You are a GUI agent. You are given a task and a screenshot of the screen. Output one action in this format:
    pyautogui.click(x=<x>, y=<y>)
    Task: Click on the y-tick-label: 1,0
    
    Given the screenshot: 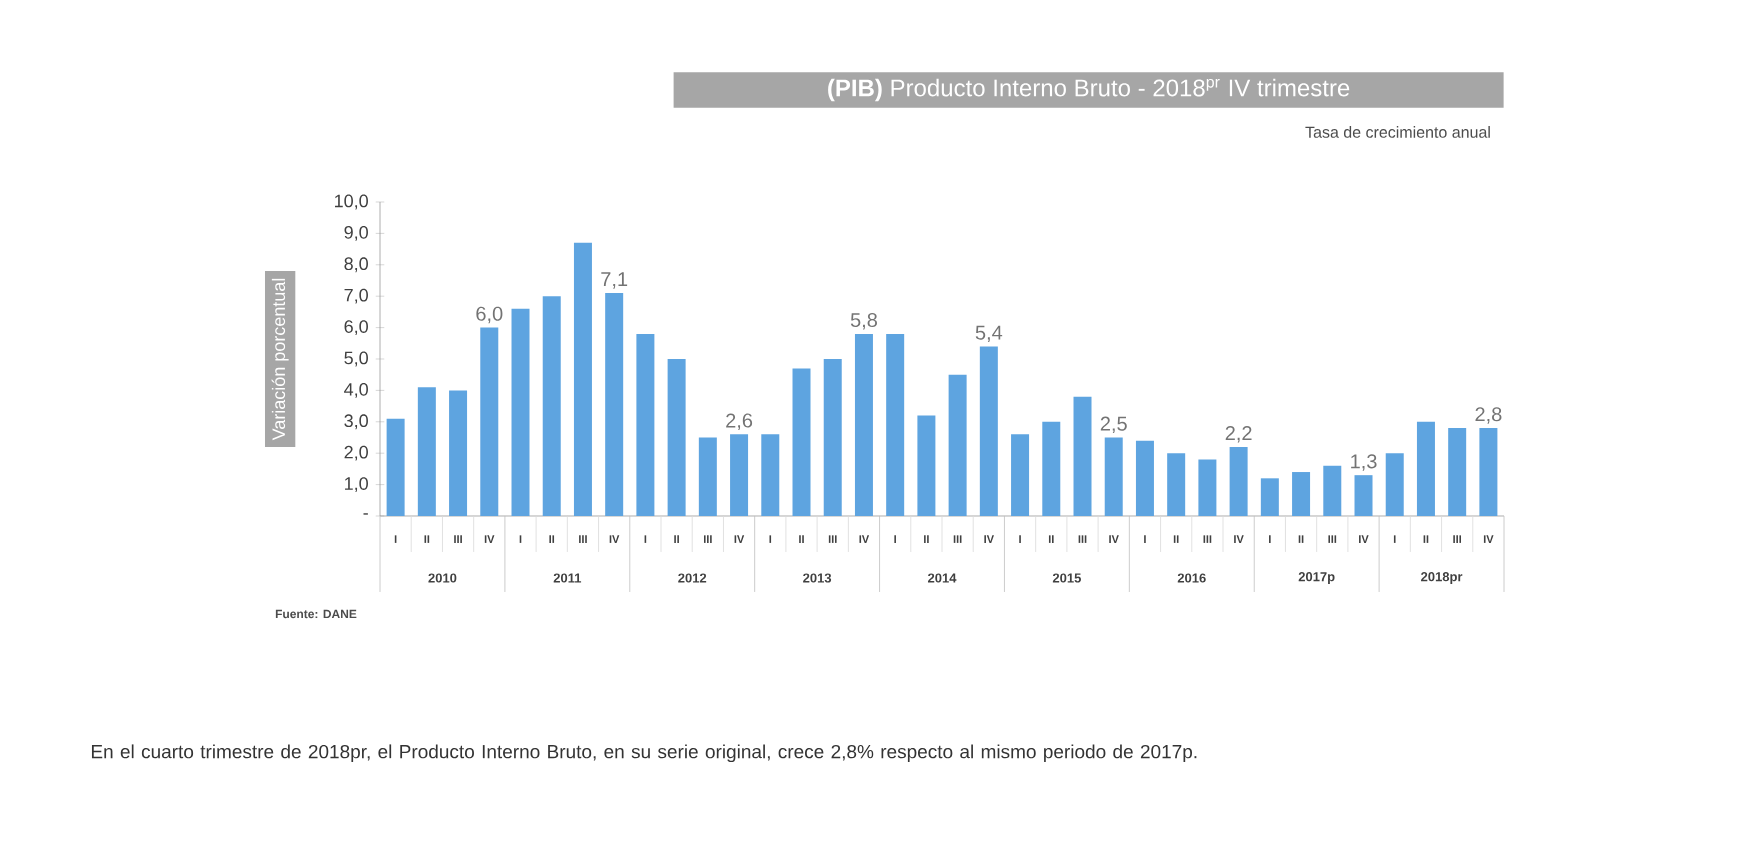 What is the action you would take?
    pyautogui.click(x=356, y=485)
    